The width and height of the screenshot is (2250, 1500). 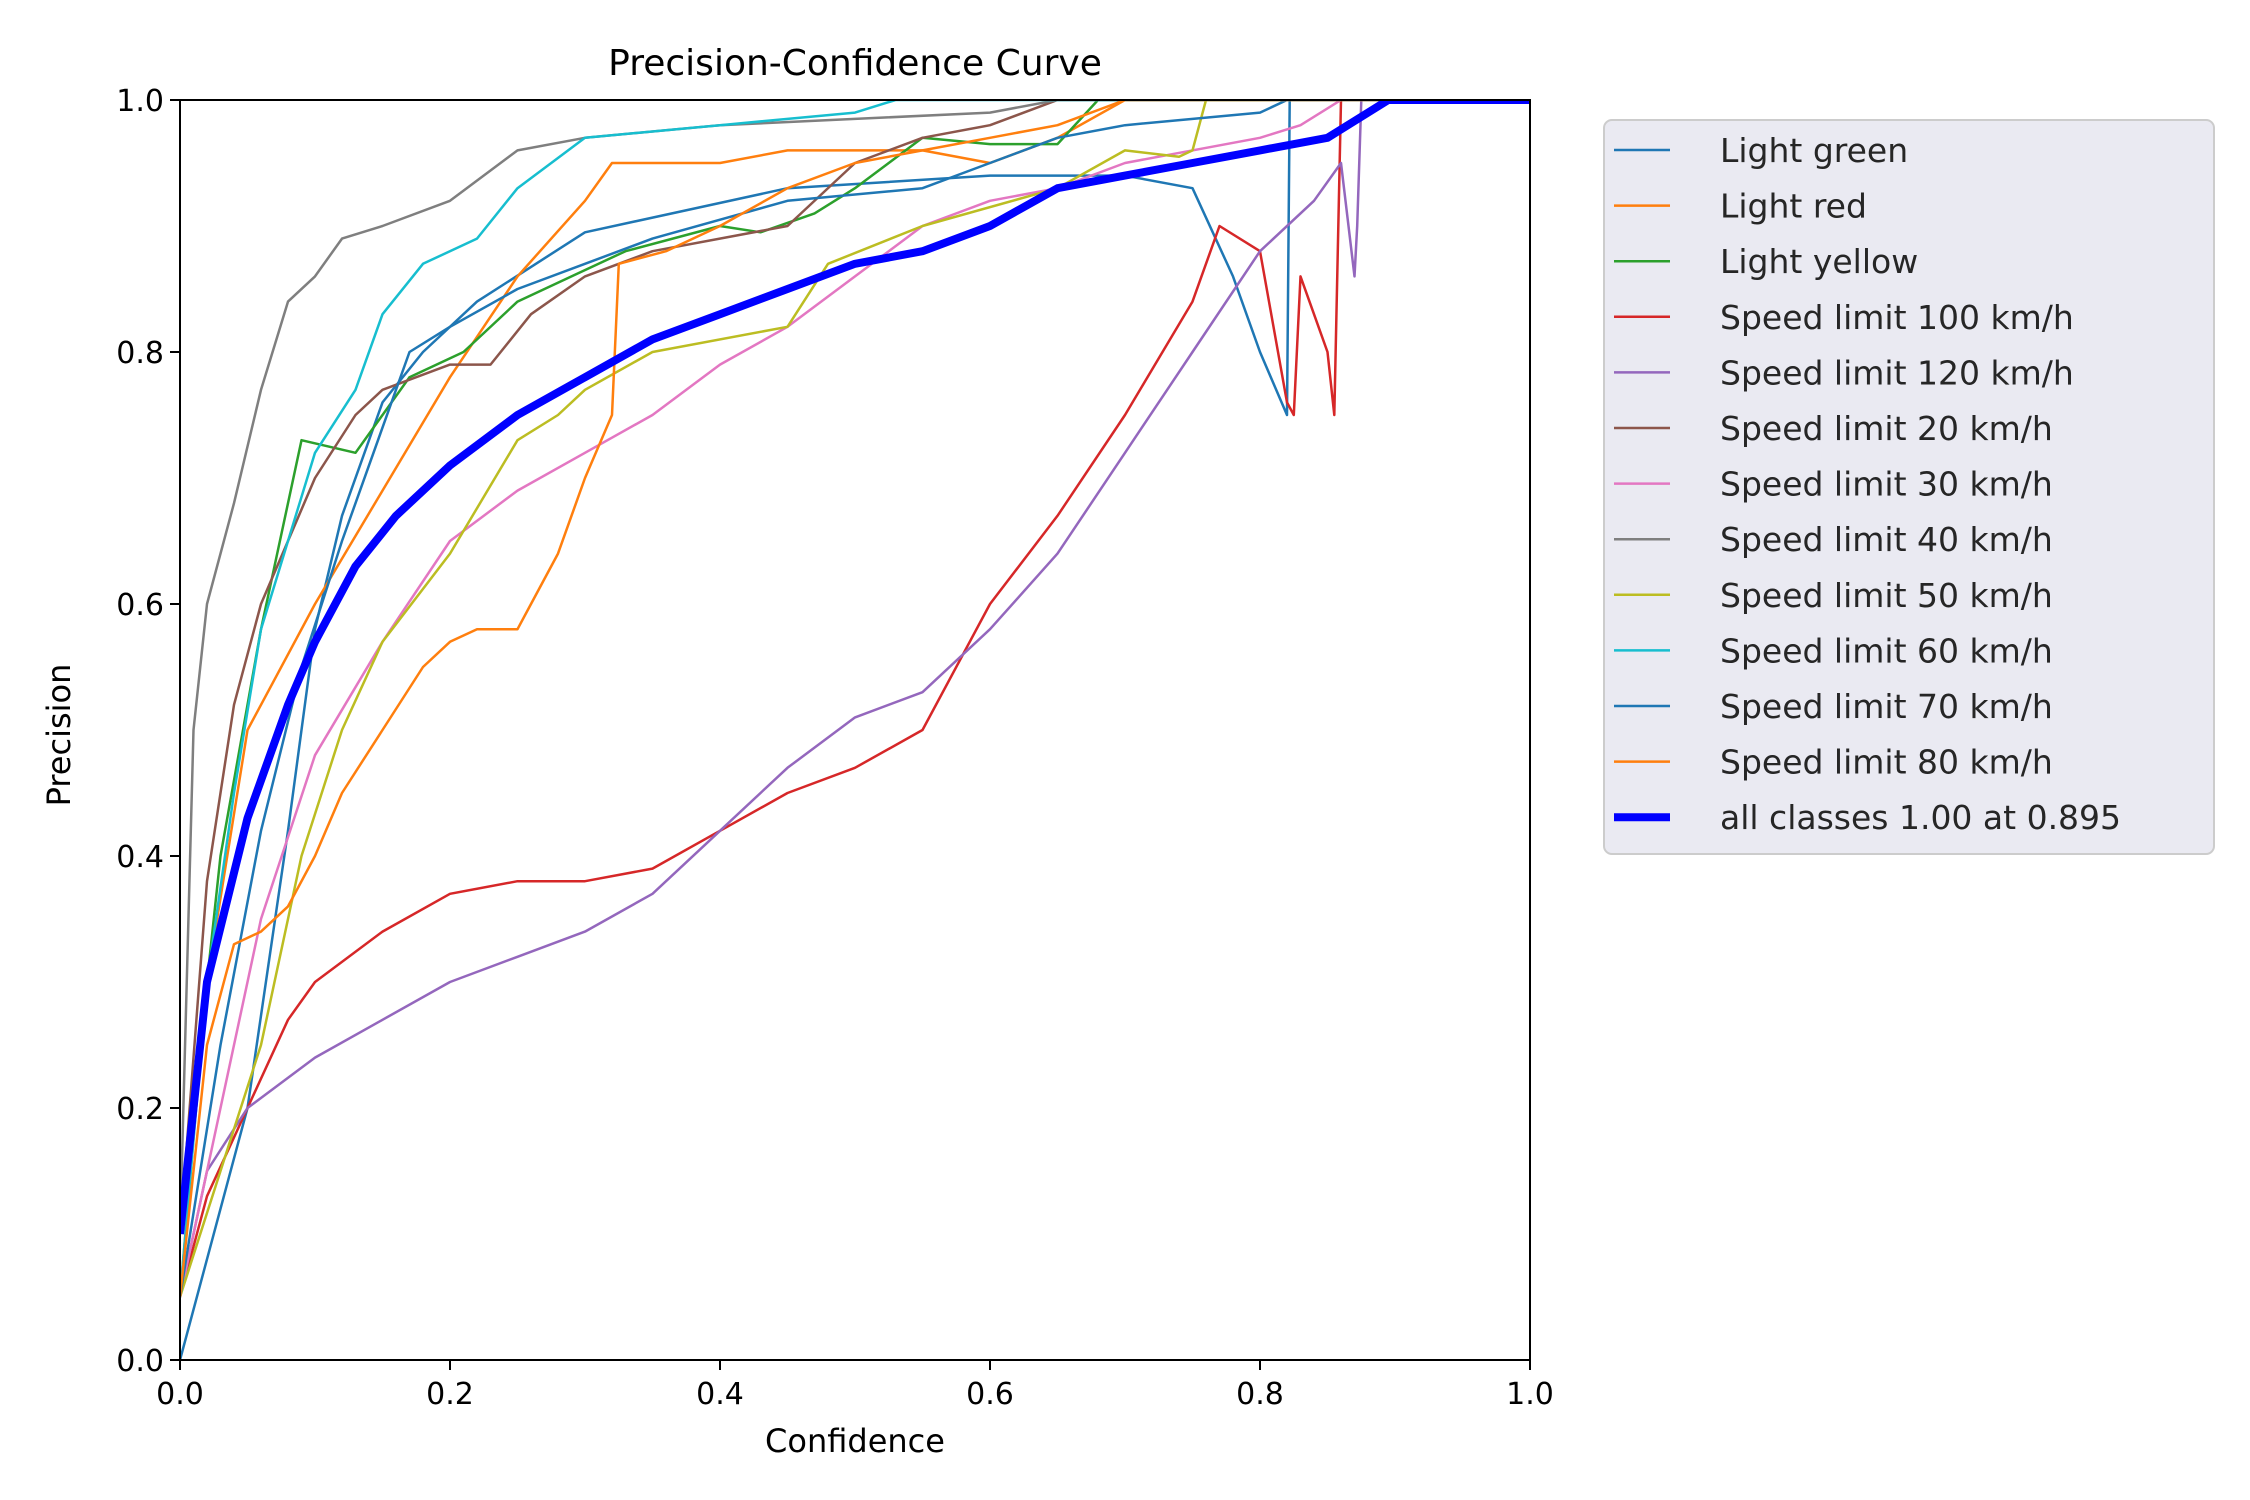 I want to click on legend-label: Speed limit 120 km/h, so click(x=1897, y=372).